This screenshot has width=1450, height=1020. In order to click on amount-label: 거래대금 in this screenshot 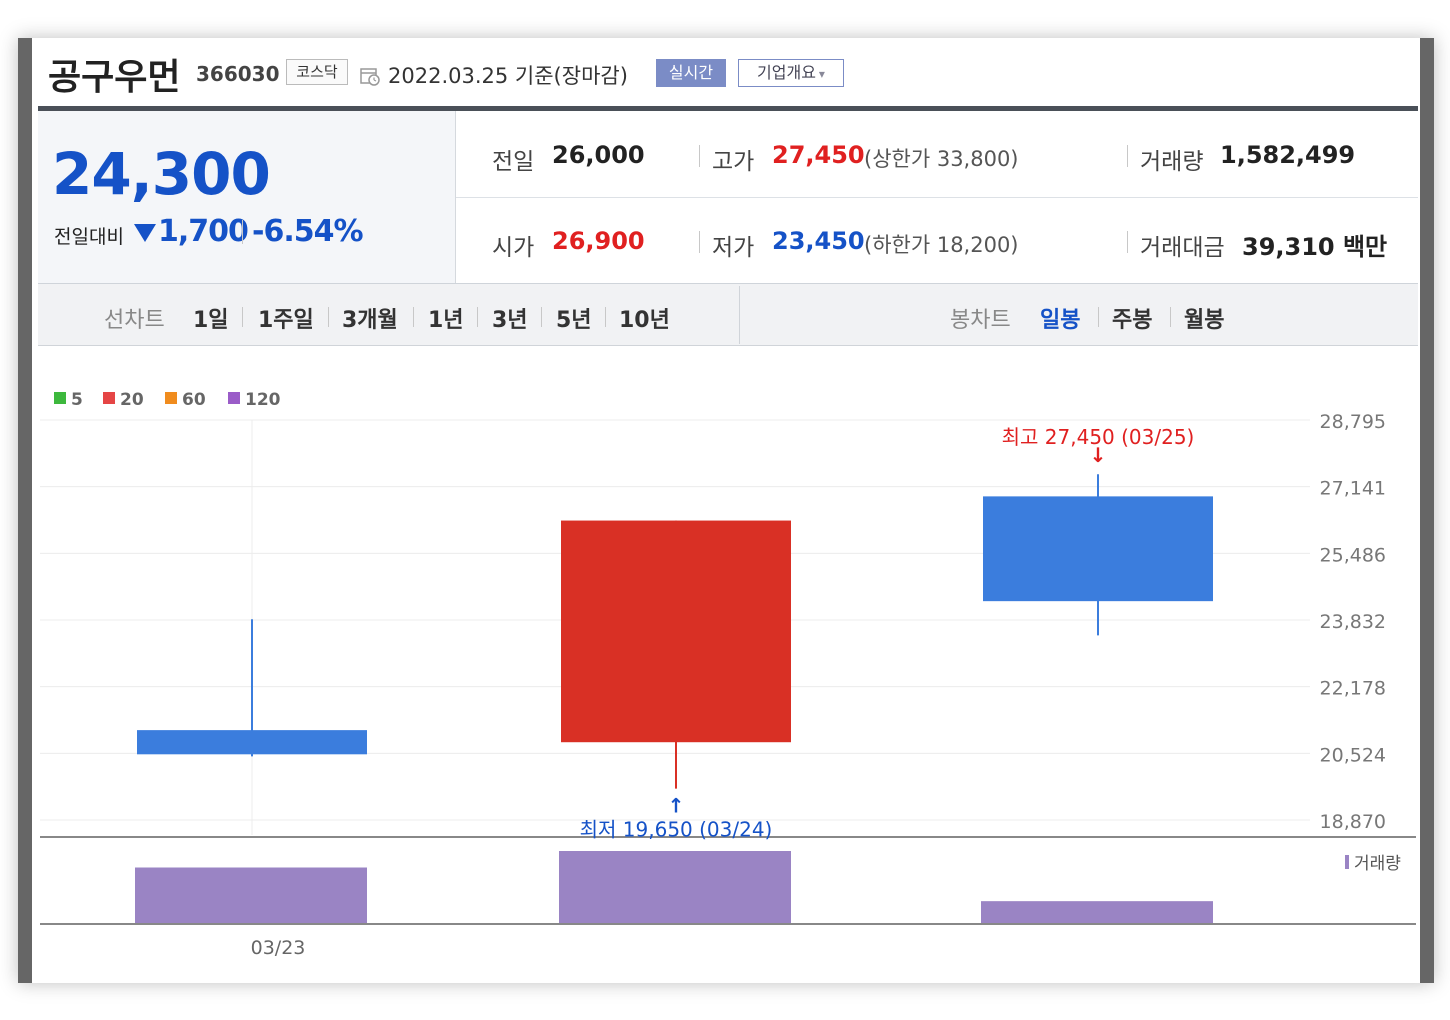, I will do `click(1182, 248)`.